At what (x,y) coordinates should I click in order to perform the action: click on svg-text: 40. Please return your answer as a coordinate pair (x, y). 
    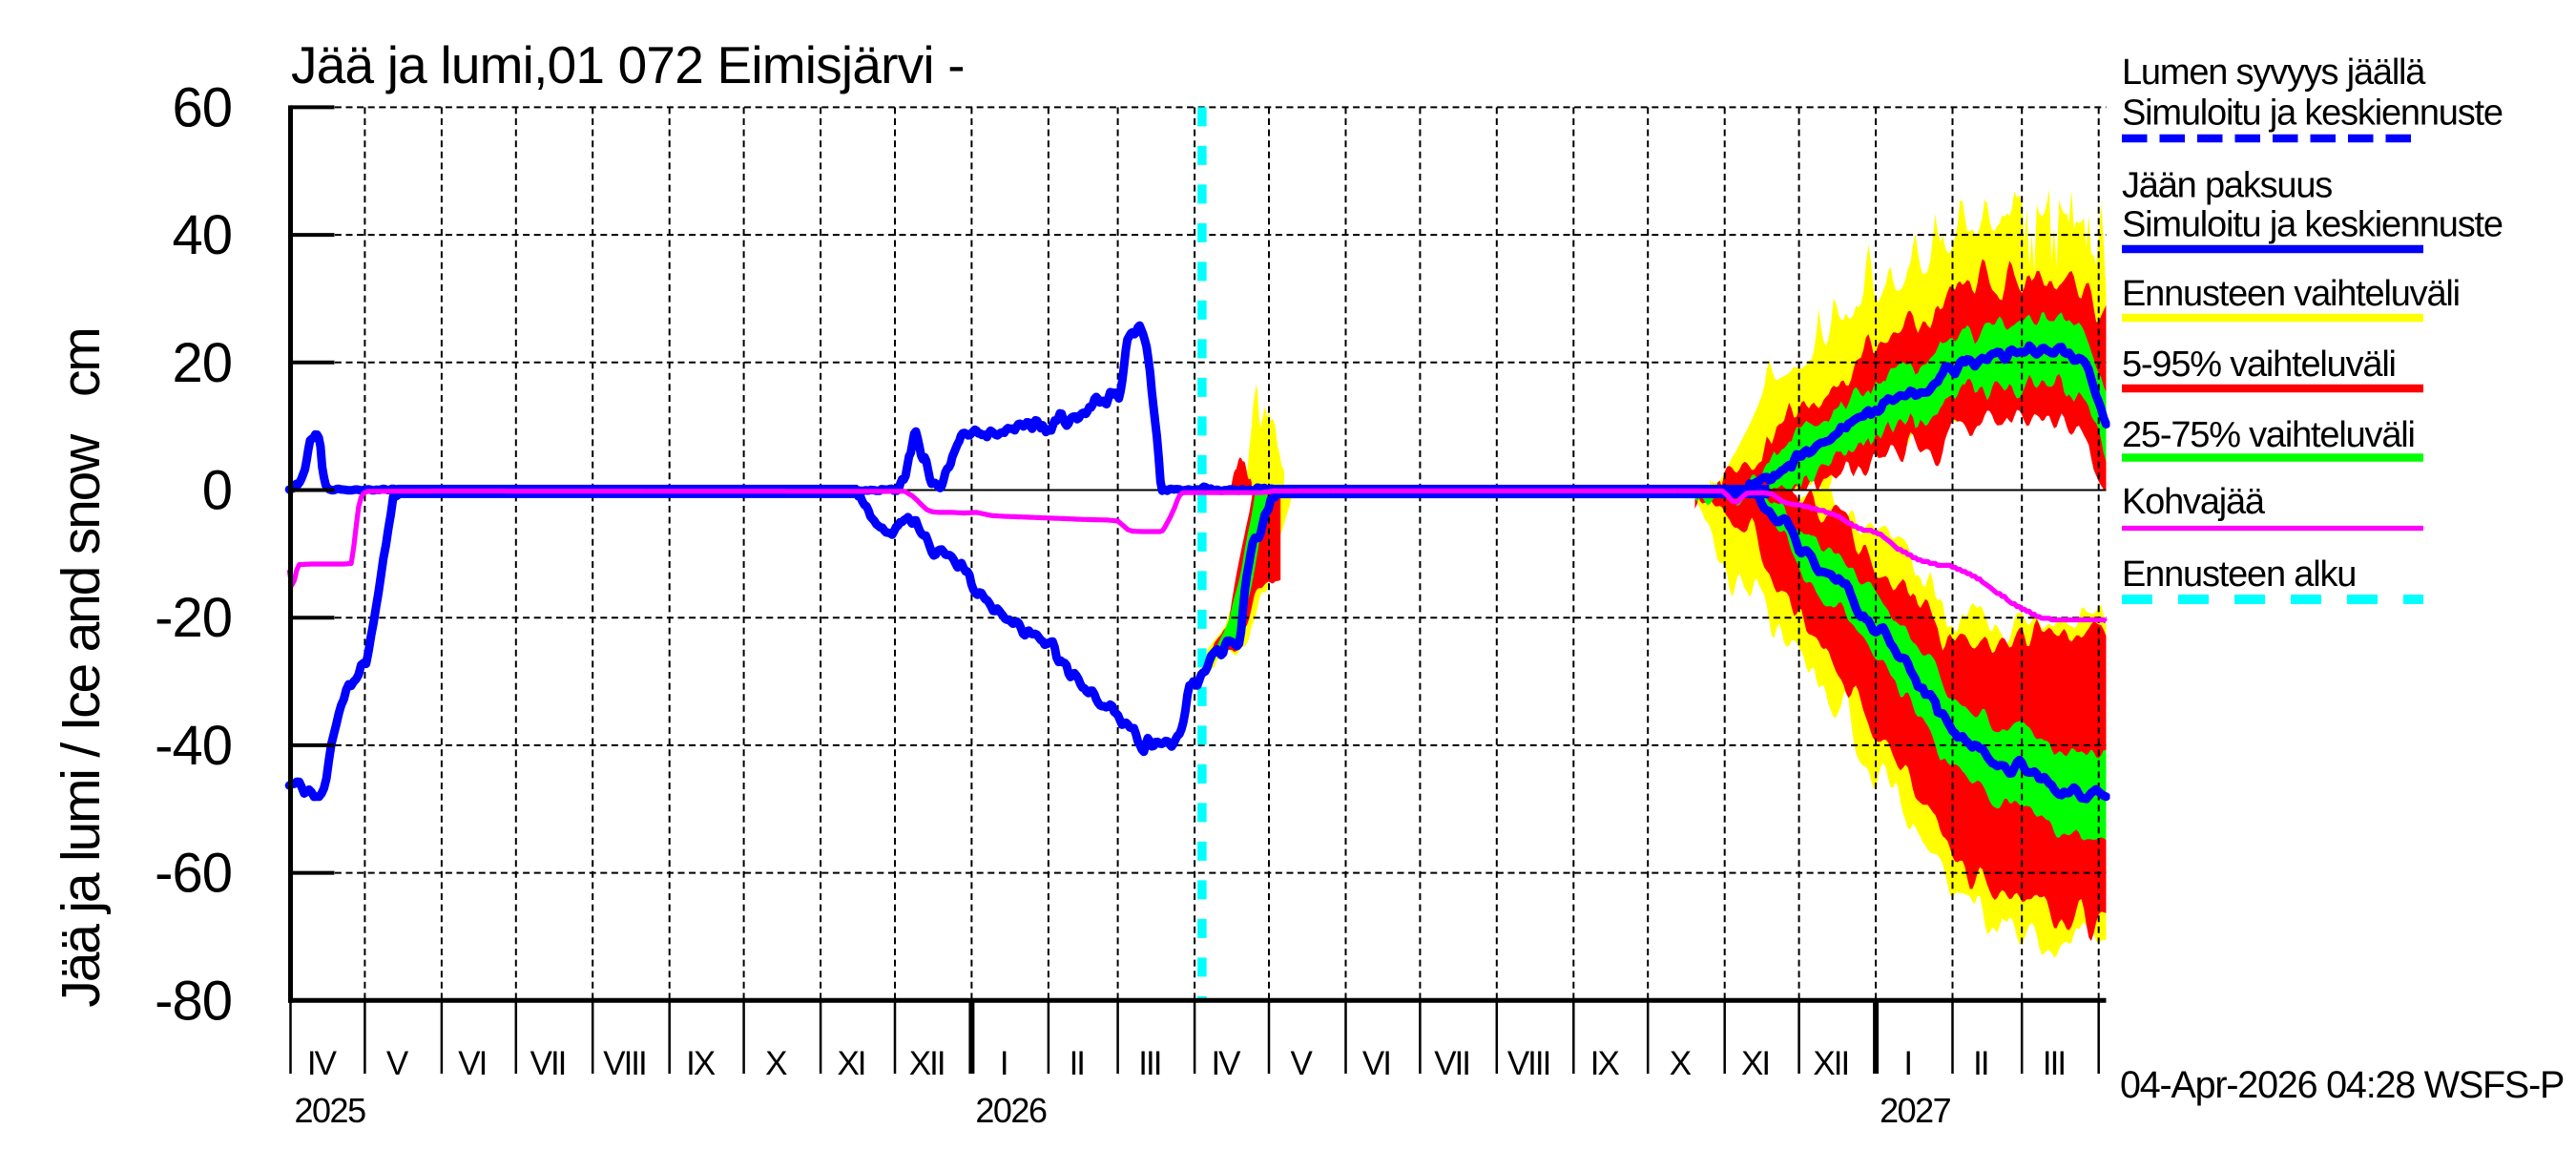
    Looking at the image, I should click on (202, 235).